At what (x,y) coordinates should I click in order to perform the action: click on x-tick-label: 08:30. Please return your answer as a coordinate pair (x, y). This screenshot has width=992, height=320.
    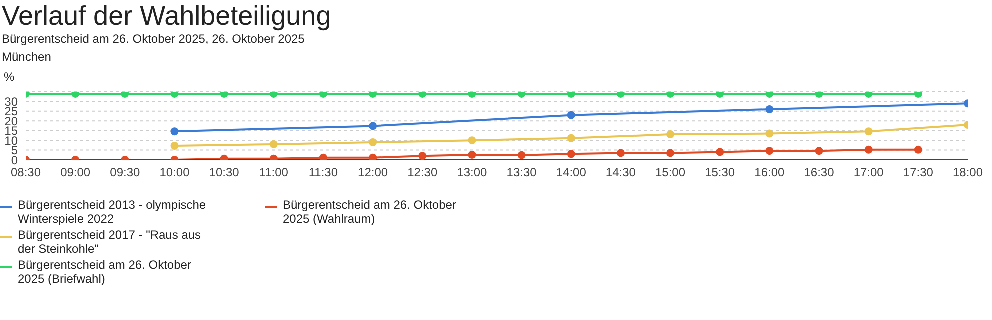
    Looking at the image, I should click on (26, 173).